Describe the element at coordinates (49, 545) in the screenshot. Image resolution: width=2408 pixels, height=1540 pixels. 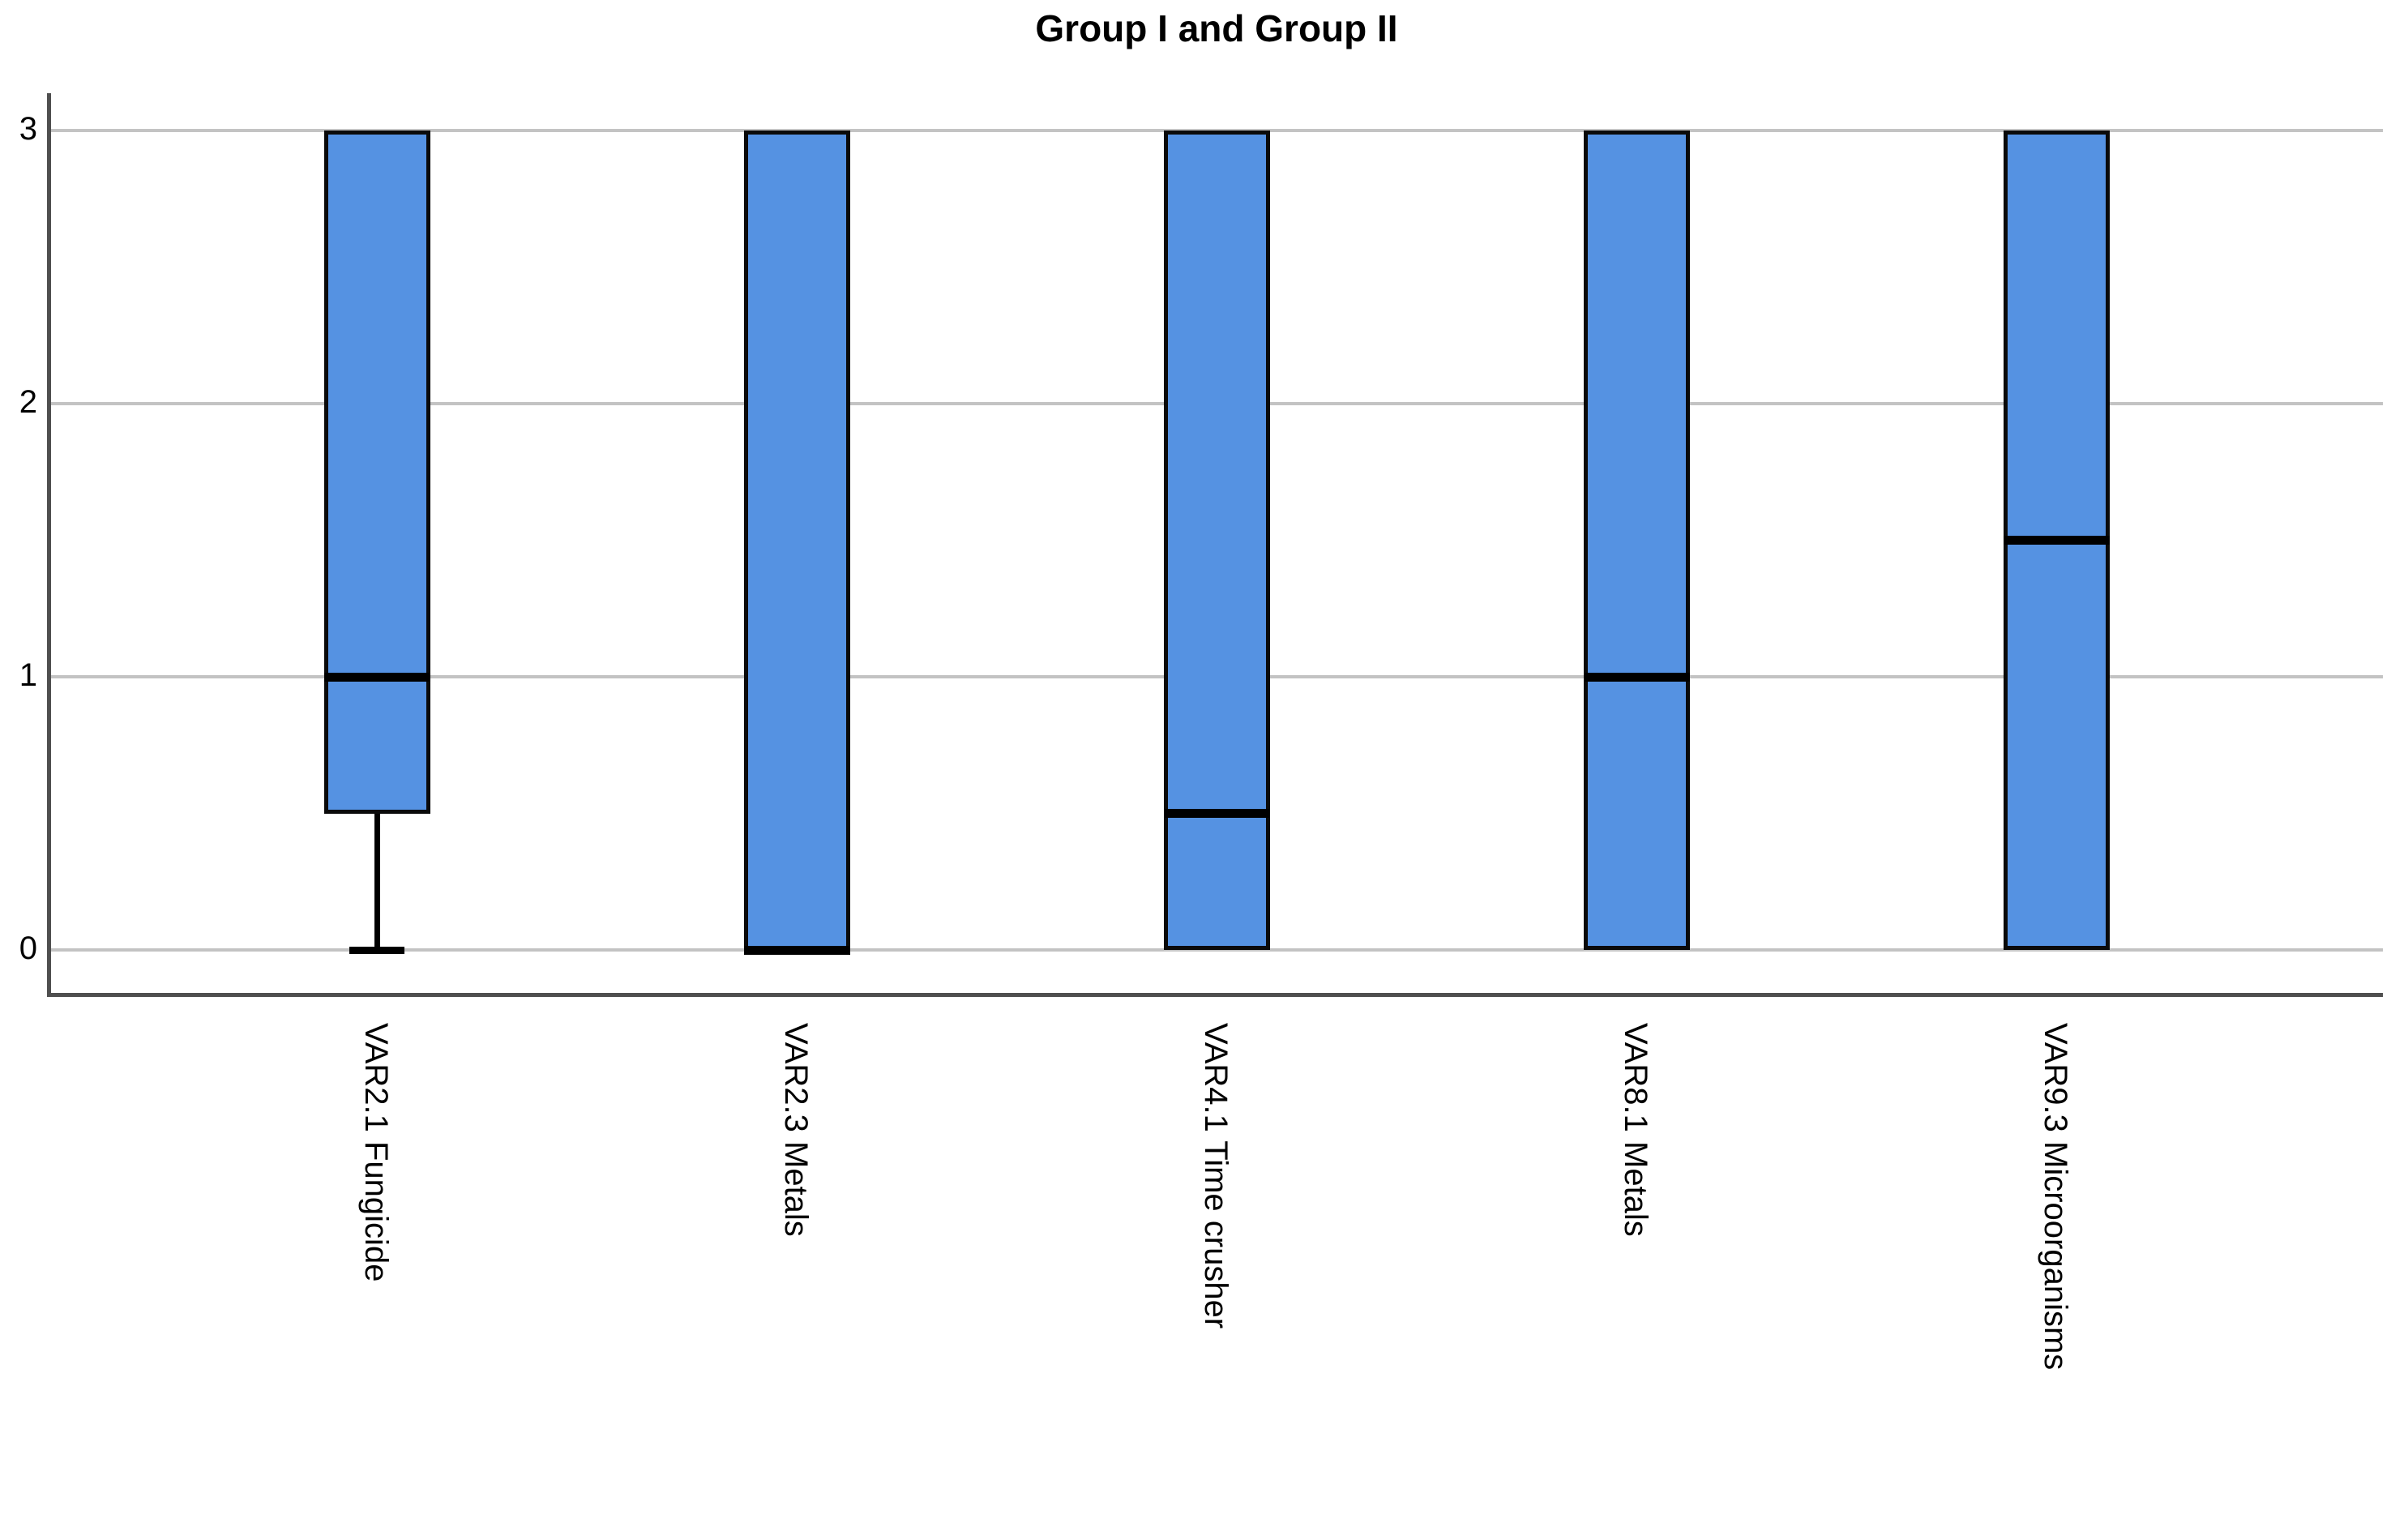
I see `y-axis-line` at that location.